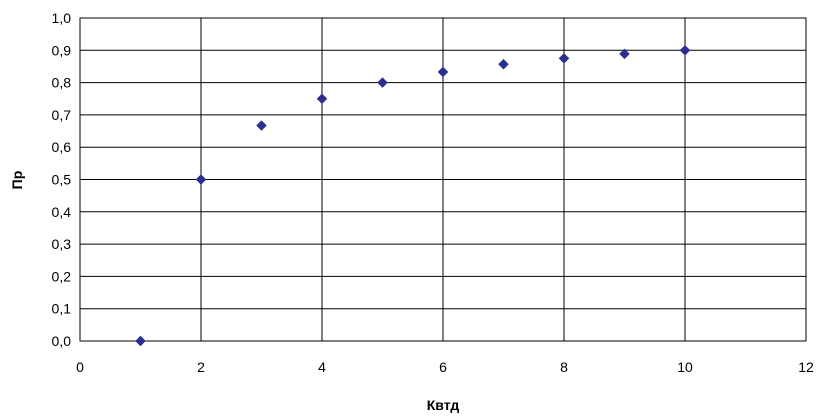  I want to click on y-tick-label-6: 0,6, so click(62, 147).